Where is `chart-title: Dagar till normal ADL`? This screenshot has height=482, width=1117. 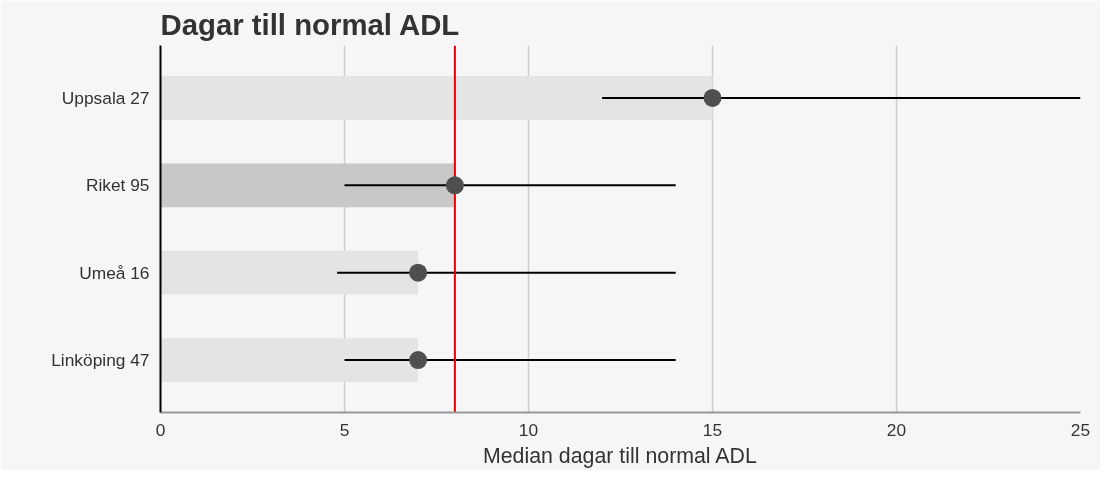
chart-title: Dagar till normal ADL is located at coordinates (310, 24).